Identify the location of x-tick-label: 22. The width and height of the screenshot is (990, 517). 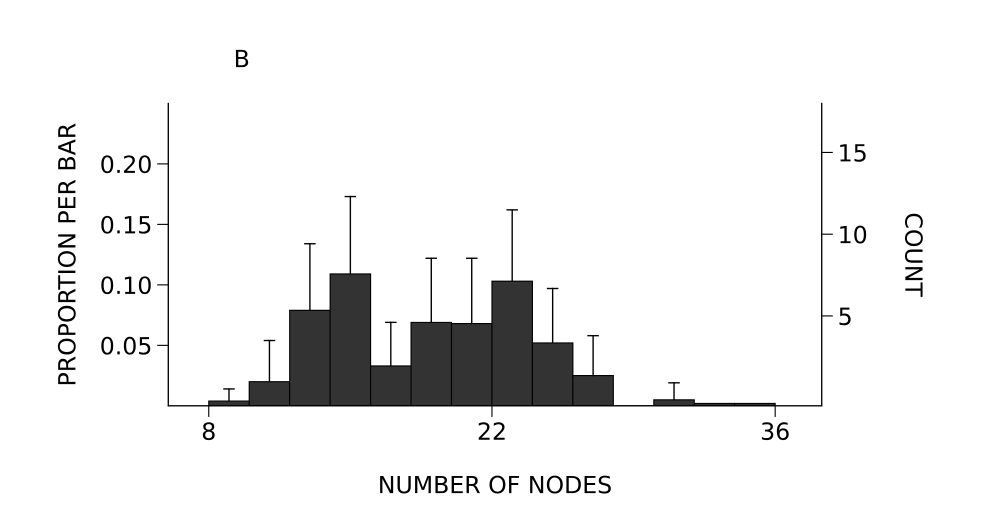
(491, 431).